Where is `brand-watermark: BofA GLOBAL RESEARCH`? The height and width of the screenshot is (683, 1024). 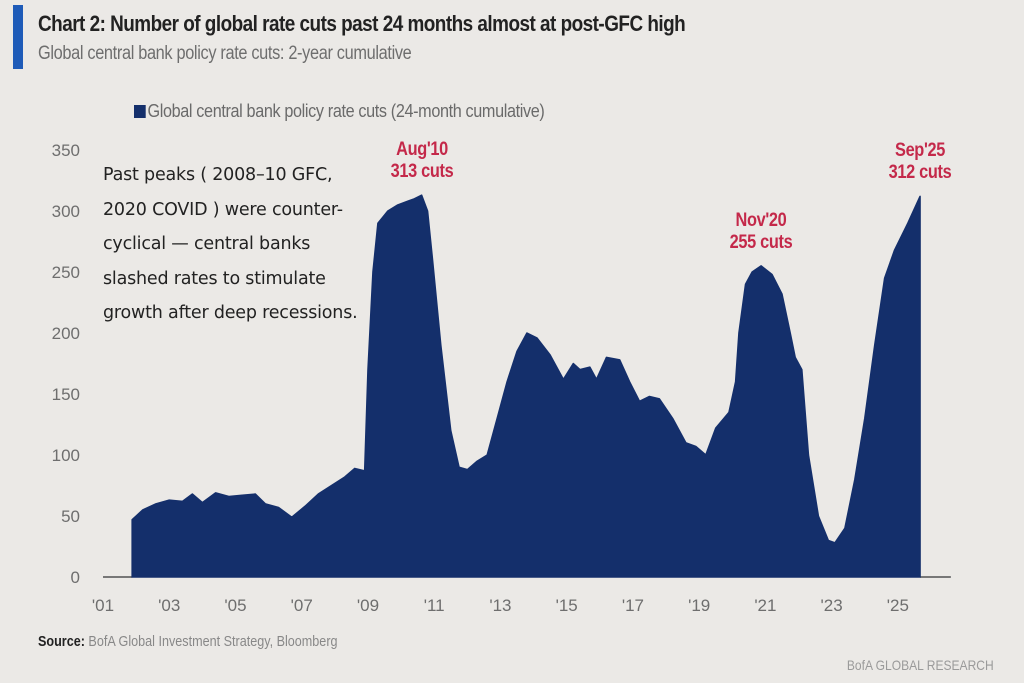
brand-watermark: BofA GLOBAL RESEARCH is located at coordinates (920, 665).